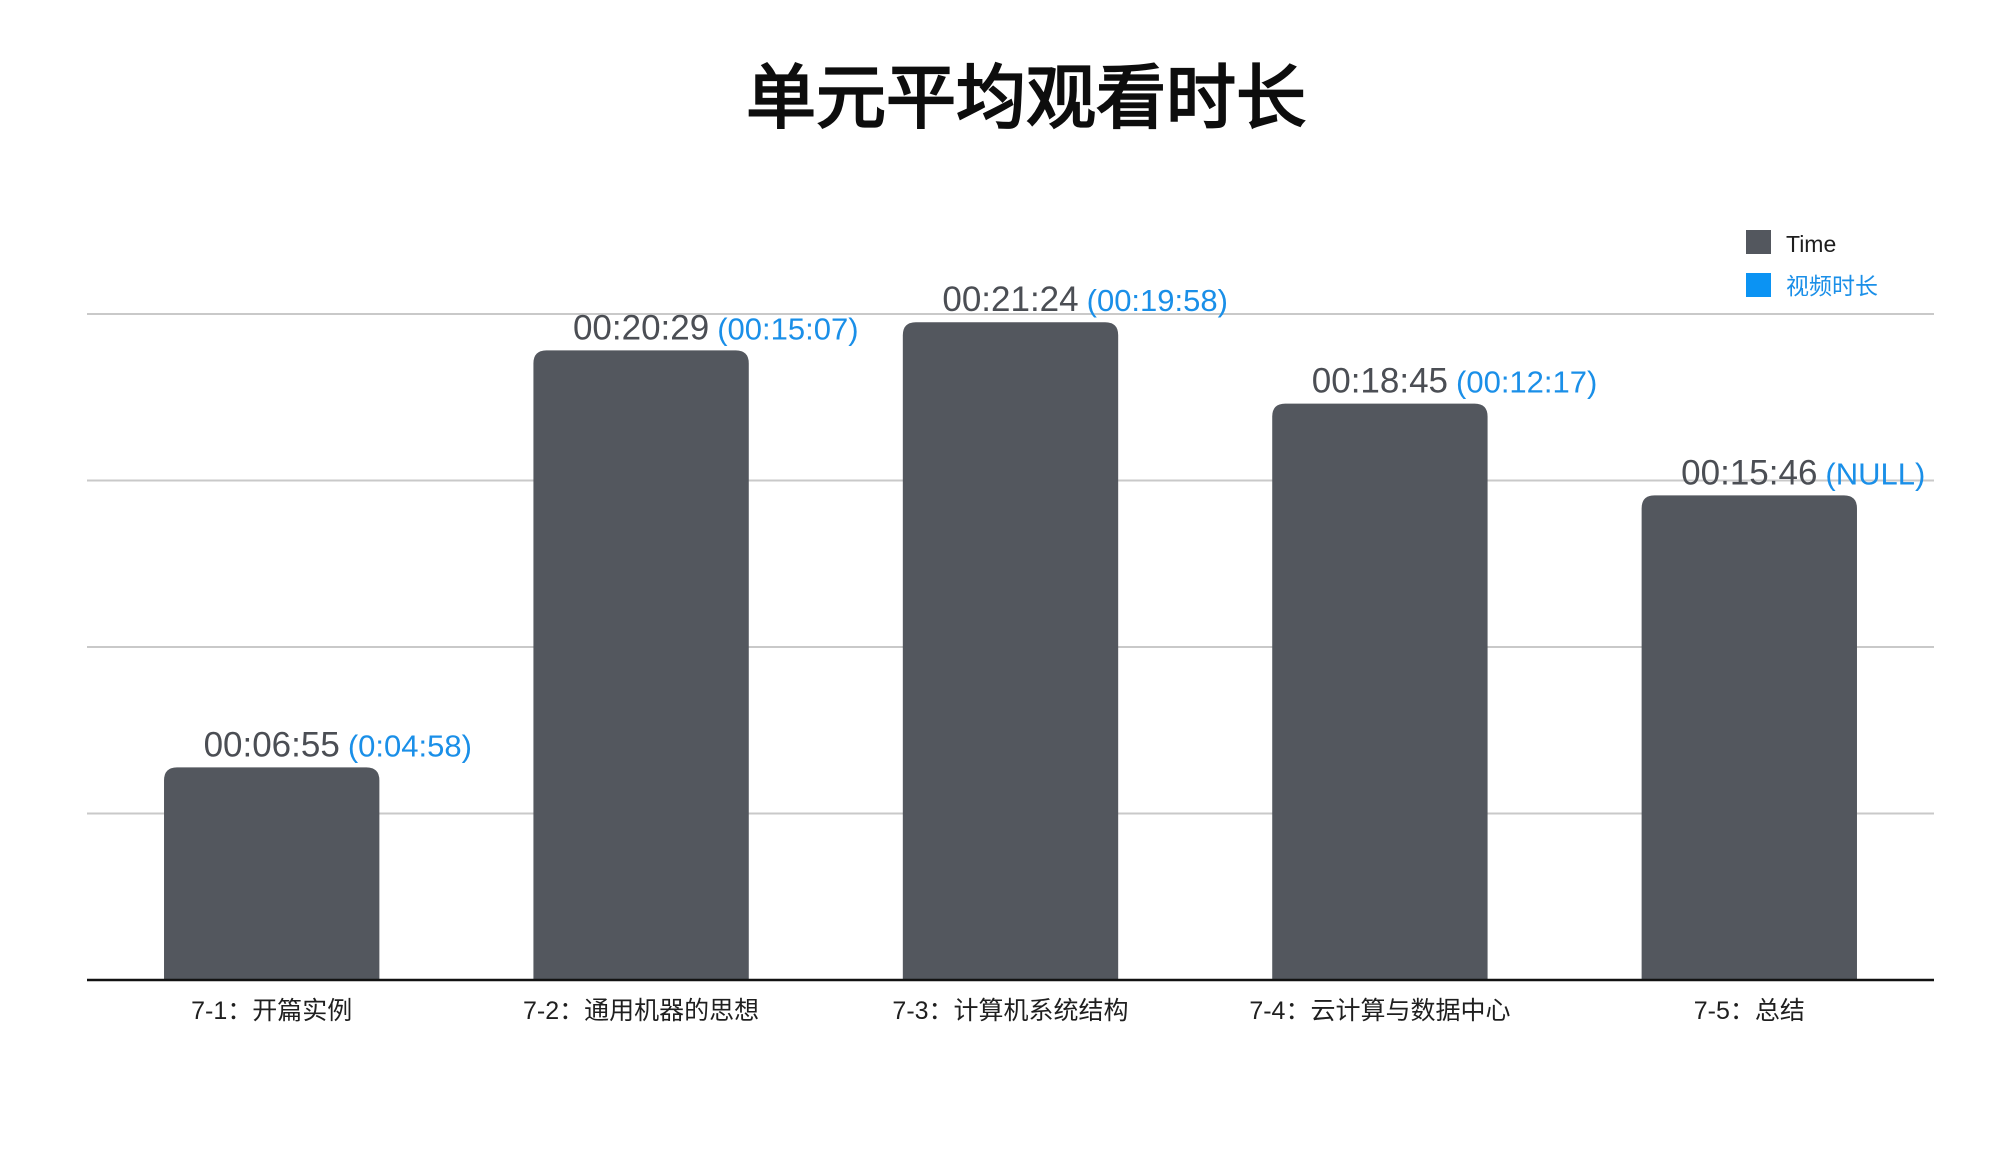  What do you see at coordinates (1758, 242) in the screenshot?
I see `legend-swatch-time` at bounding box center [1758, 242].